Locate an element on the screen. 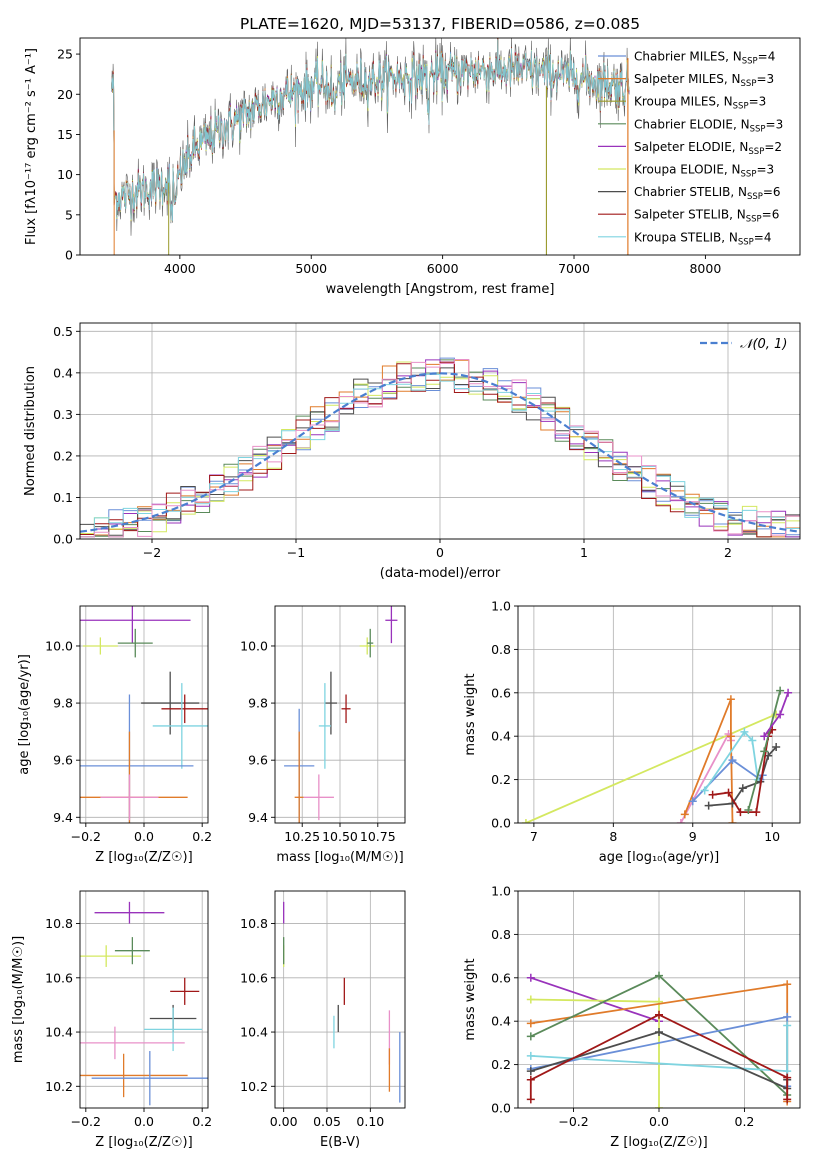 This screenshot has width=819, height=1170. spectrum-line-kroupa-stelib is located at coordinates (370, 130).